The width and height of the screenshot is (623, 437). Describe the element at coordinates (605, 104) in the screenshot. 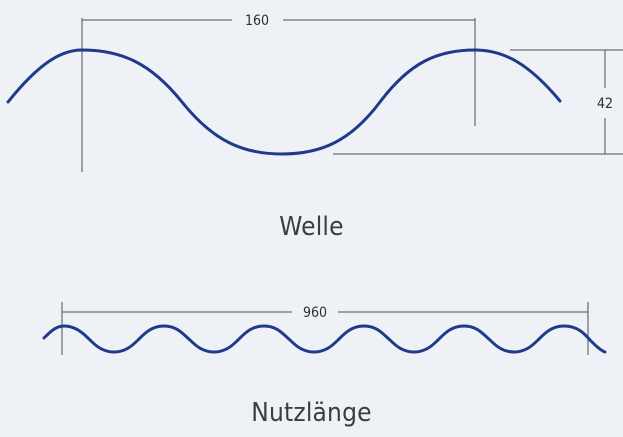

I see `single-wave-height-label: 42` at that location.